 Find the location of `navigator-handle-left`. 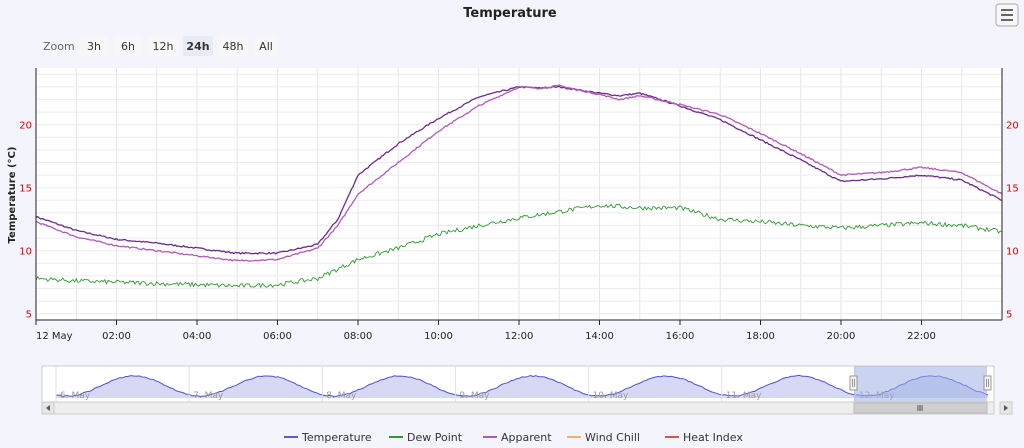

navigator-handle-left is located at coordinates (853, 383).